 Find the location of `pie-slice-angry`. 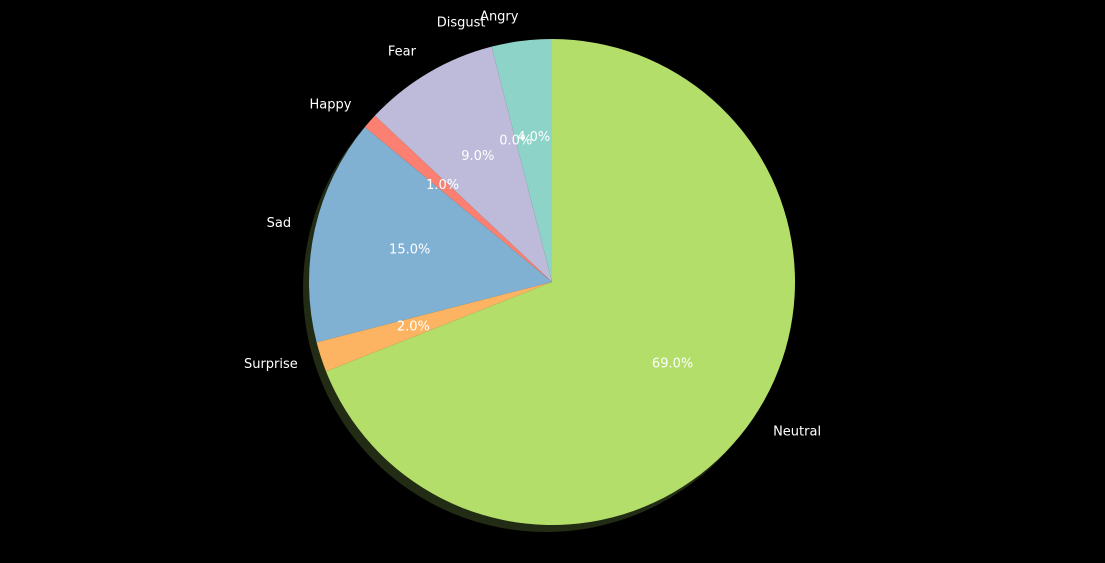

pie-slice-angry is located at coordinates (521, 160).